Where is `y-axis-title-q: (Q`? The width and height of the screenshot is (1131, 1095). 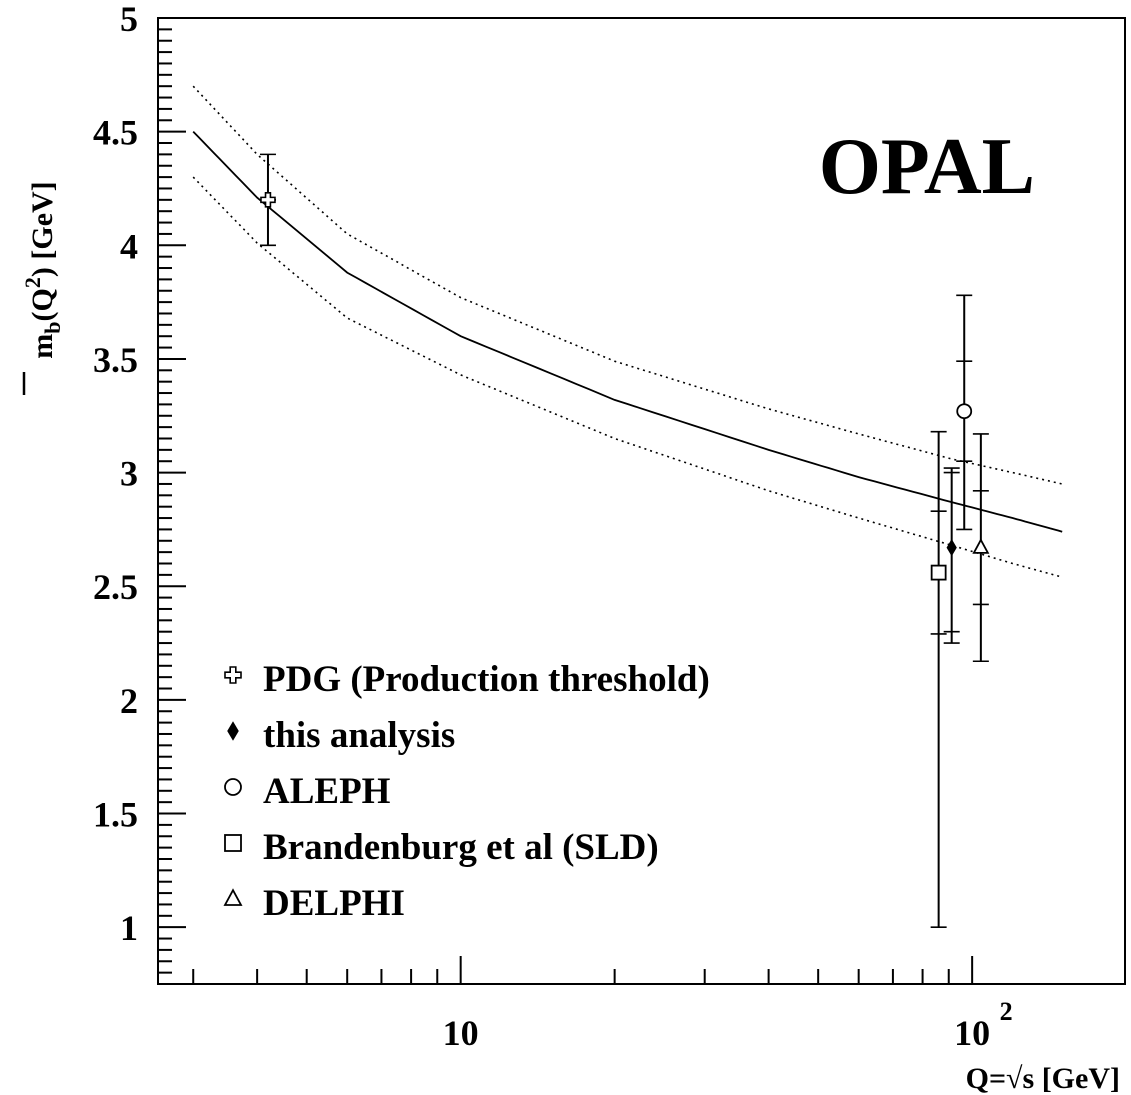 y-axis-title-q: (Q is located at coordinates (42, 304).